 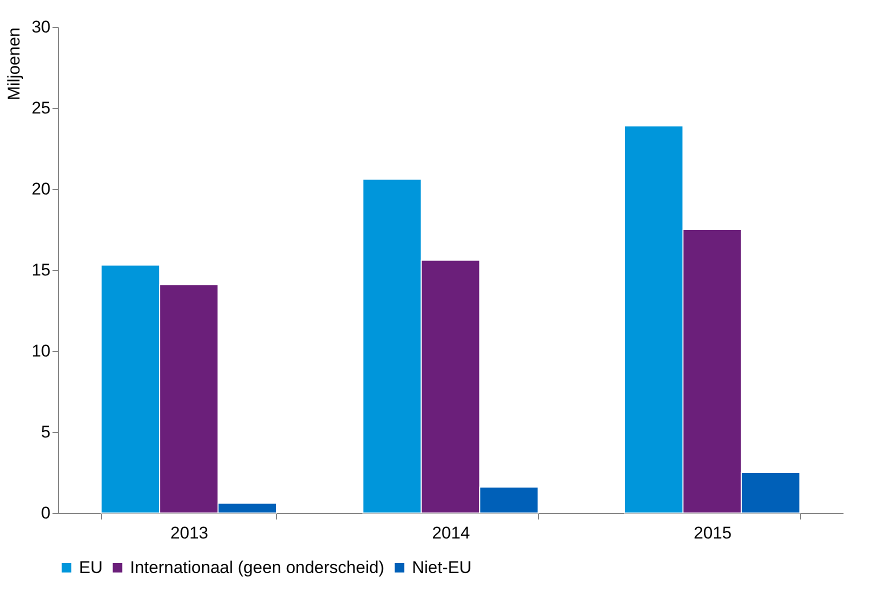 What do you see at coordinates (45, 432) in the screenshot?
I see `y-tick-label: 5` at bounding box center [45, 432].